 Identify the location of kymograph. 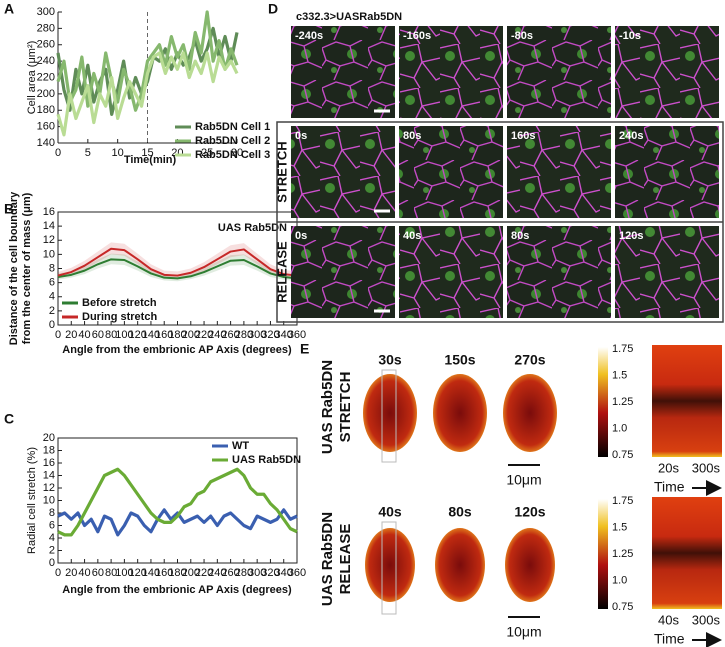
(687, 553).